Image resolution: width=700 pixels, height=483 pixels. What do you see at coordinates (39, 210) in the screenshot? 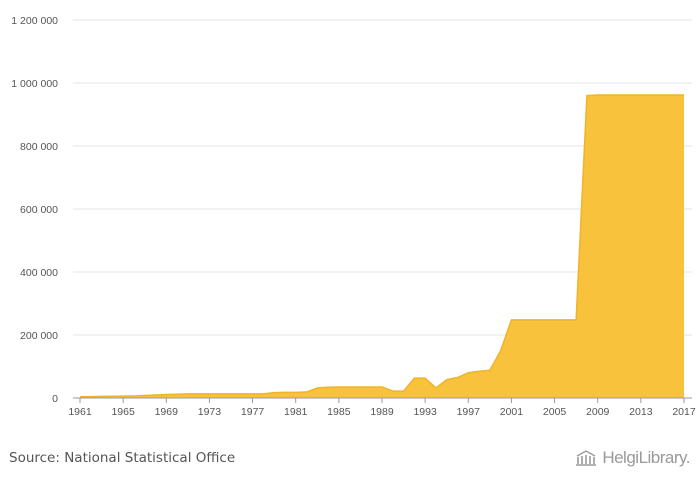
I see `y-tick-label: 600 000` at bounding box center [39, 210].